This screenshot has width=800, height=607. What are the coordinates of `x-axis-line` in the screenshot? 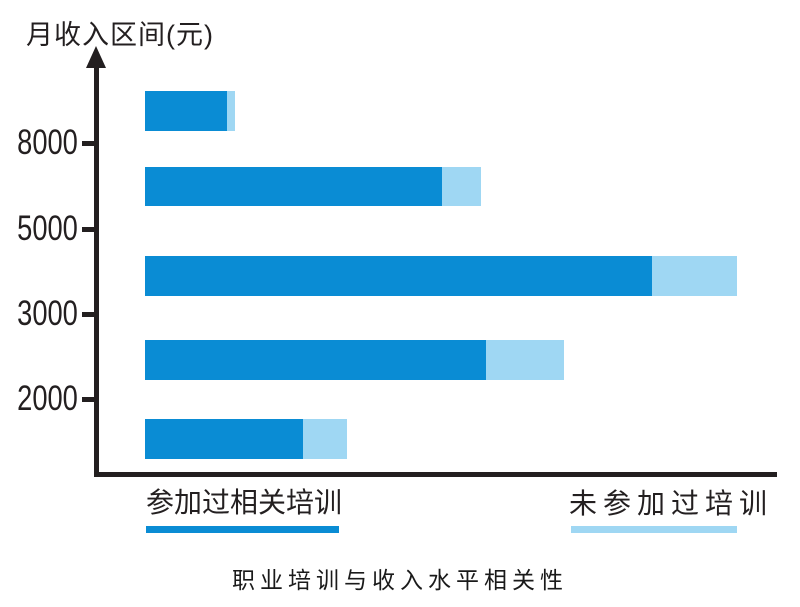 It's located at (435, 474).